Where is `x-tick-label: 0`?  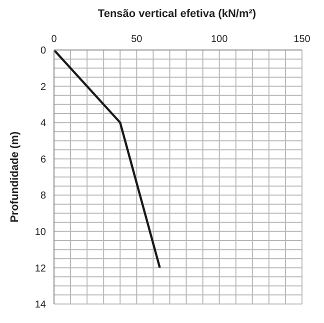
x-tick-label: 0 is located at coordinates (54, 39).